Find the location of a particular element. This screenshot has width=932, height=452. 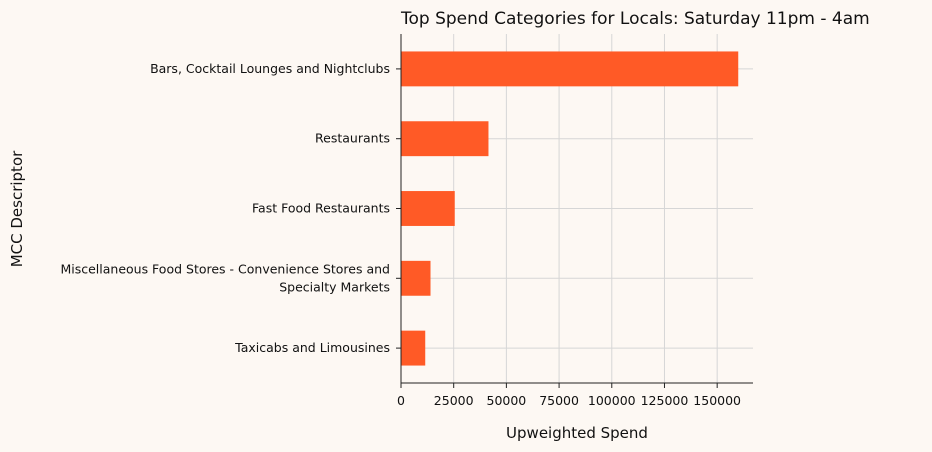

x-tick-label: 50000 is located at coordinates (507, 400).